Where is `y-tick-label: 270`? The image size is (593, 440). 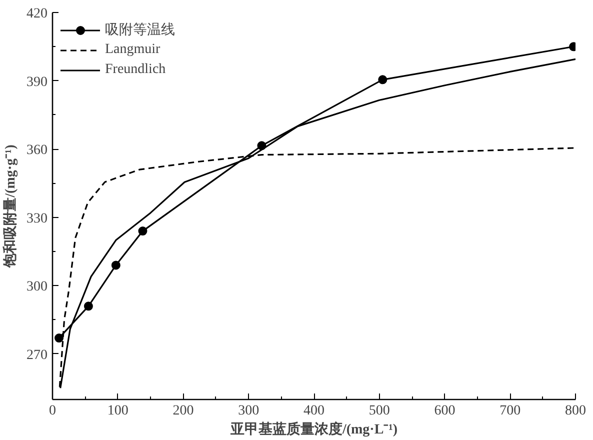 y-tick-label: 270 is located at coordinates (37, 355).